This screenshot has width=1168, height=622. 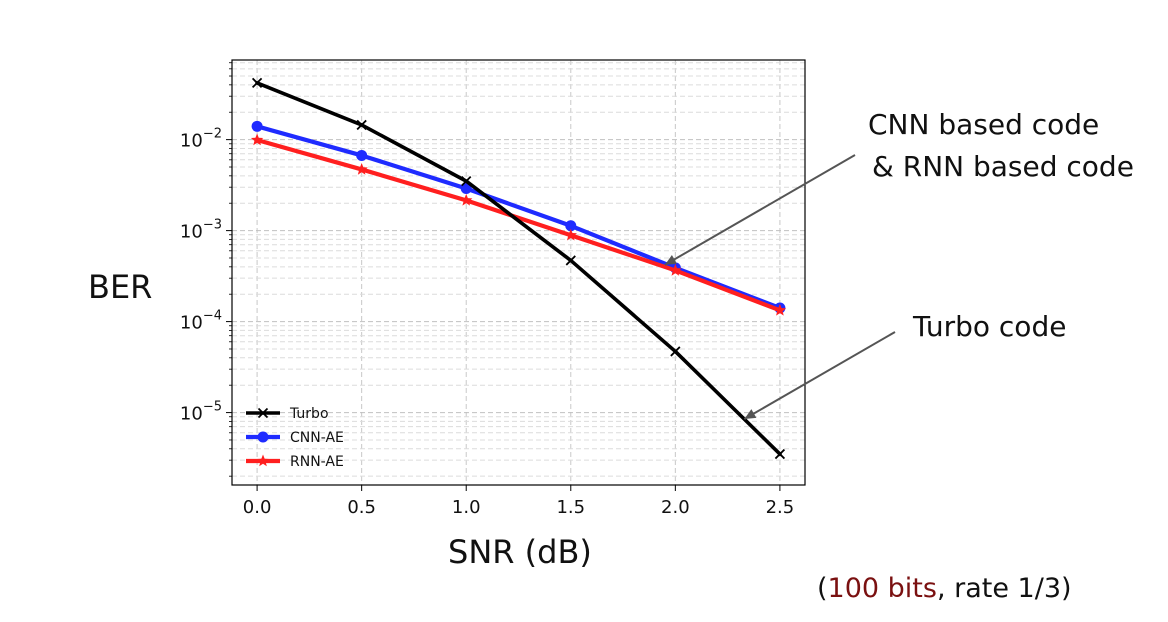 What do you see at coordinates (263, 437) in the screenshot?
I see `legend-marker-cnn-ae` at bounding box center [263, 437].